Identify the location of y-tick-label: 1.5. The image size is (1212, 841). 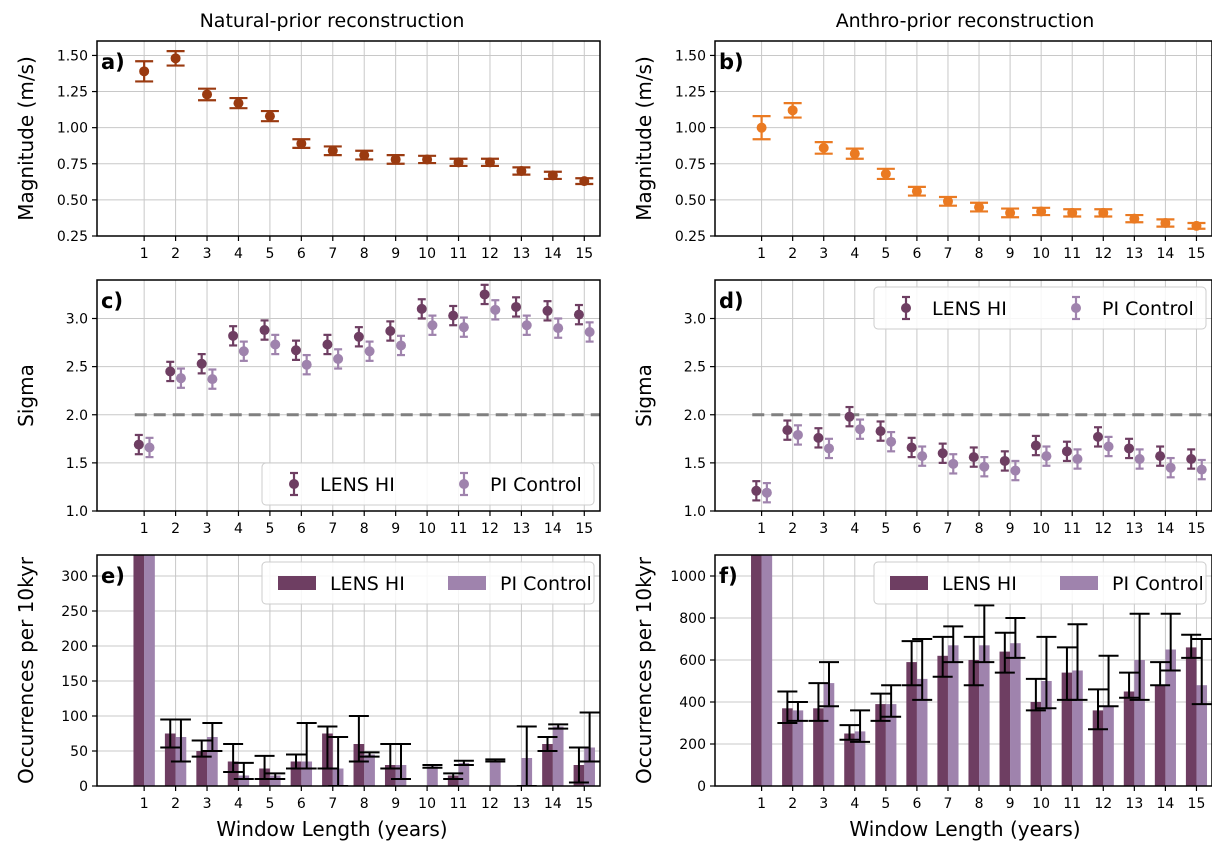
(695, 464).